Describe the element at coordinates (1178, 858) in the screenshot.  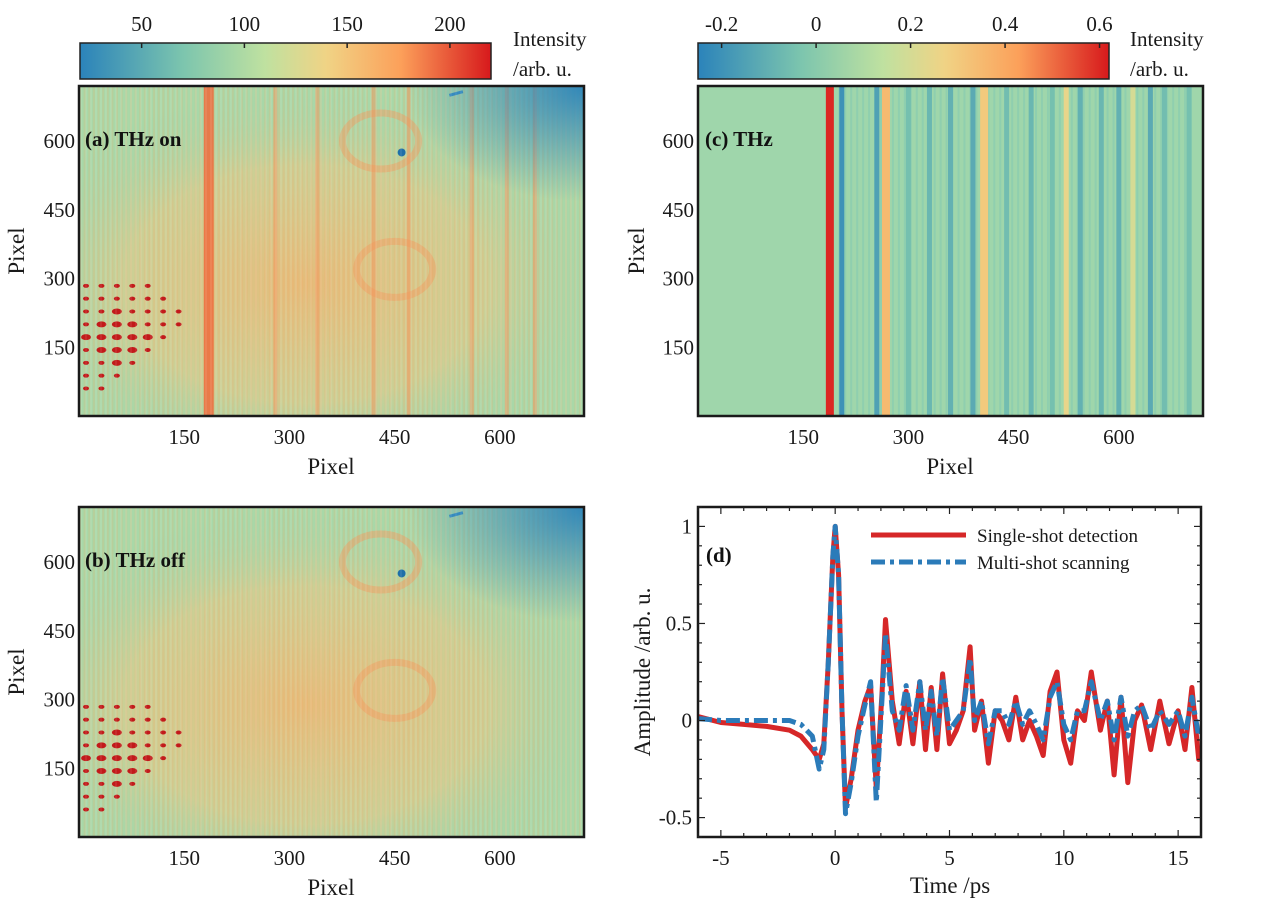
I see `x-tick-label: 15` at that location.